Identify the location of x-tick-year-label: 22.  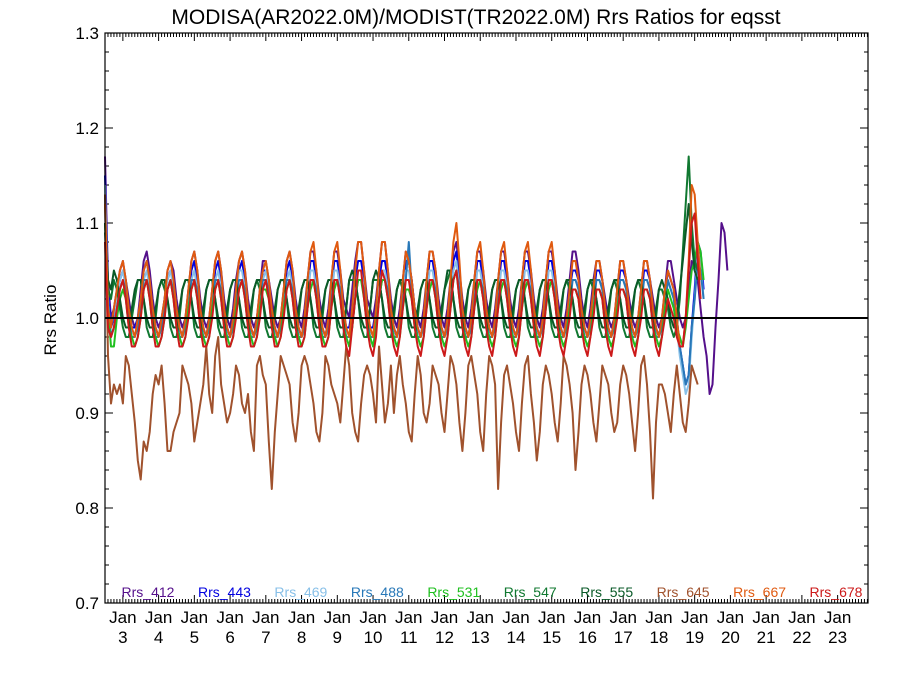
(801, 637).